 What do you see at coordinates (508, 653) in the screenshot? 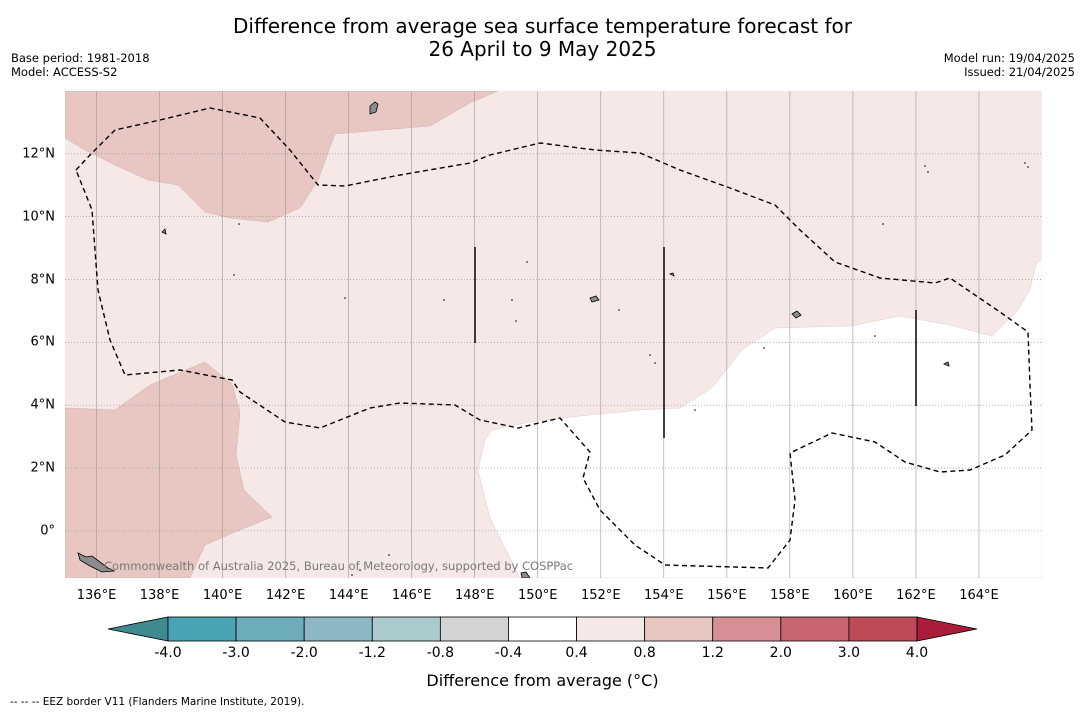
I see `colorbar-tick-label: -0.4` at bounding box center [508, 653].